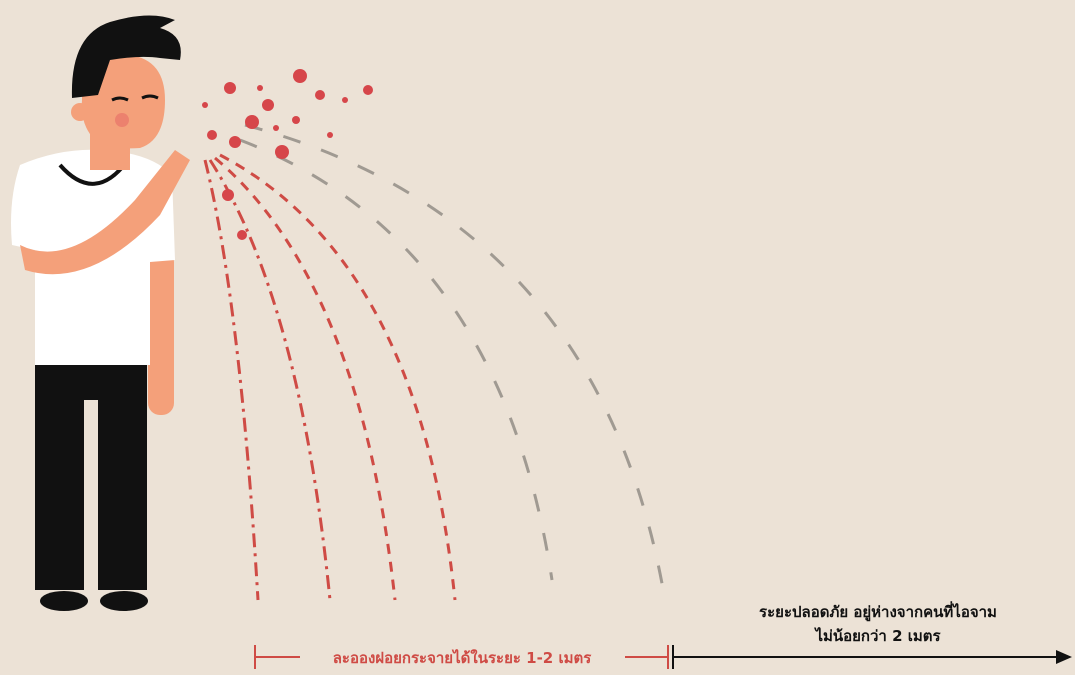 This screenshot has height=675, width=1075. I want to click on eyes, so click(135, 98).